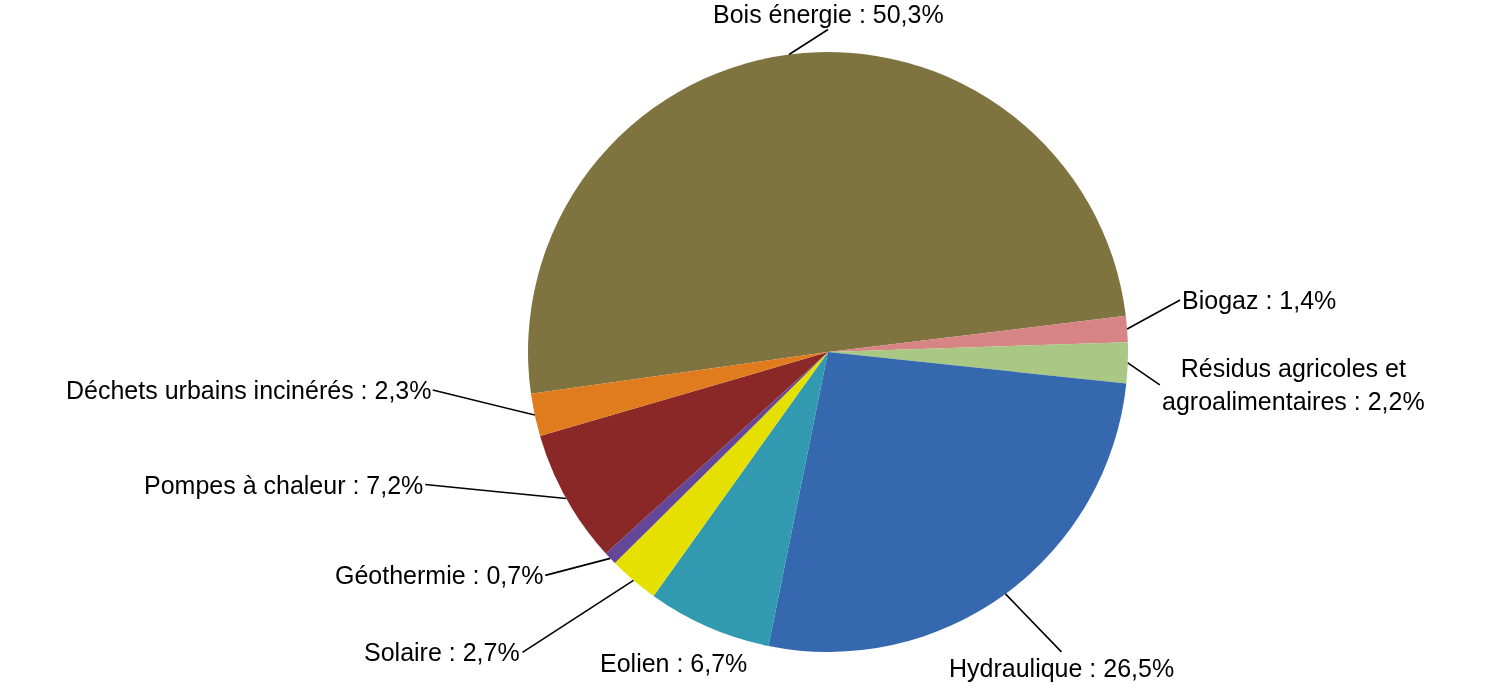 This screenshot has height=689, width=1490. I want to click on slice-label: Géothermie : 0,7%, so click(439, 575).